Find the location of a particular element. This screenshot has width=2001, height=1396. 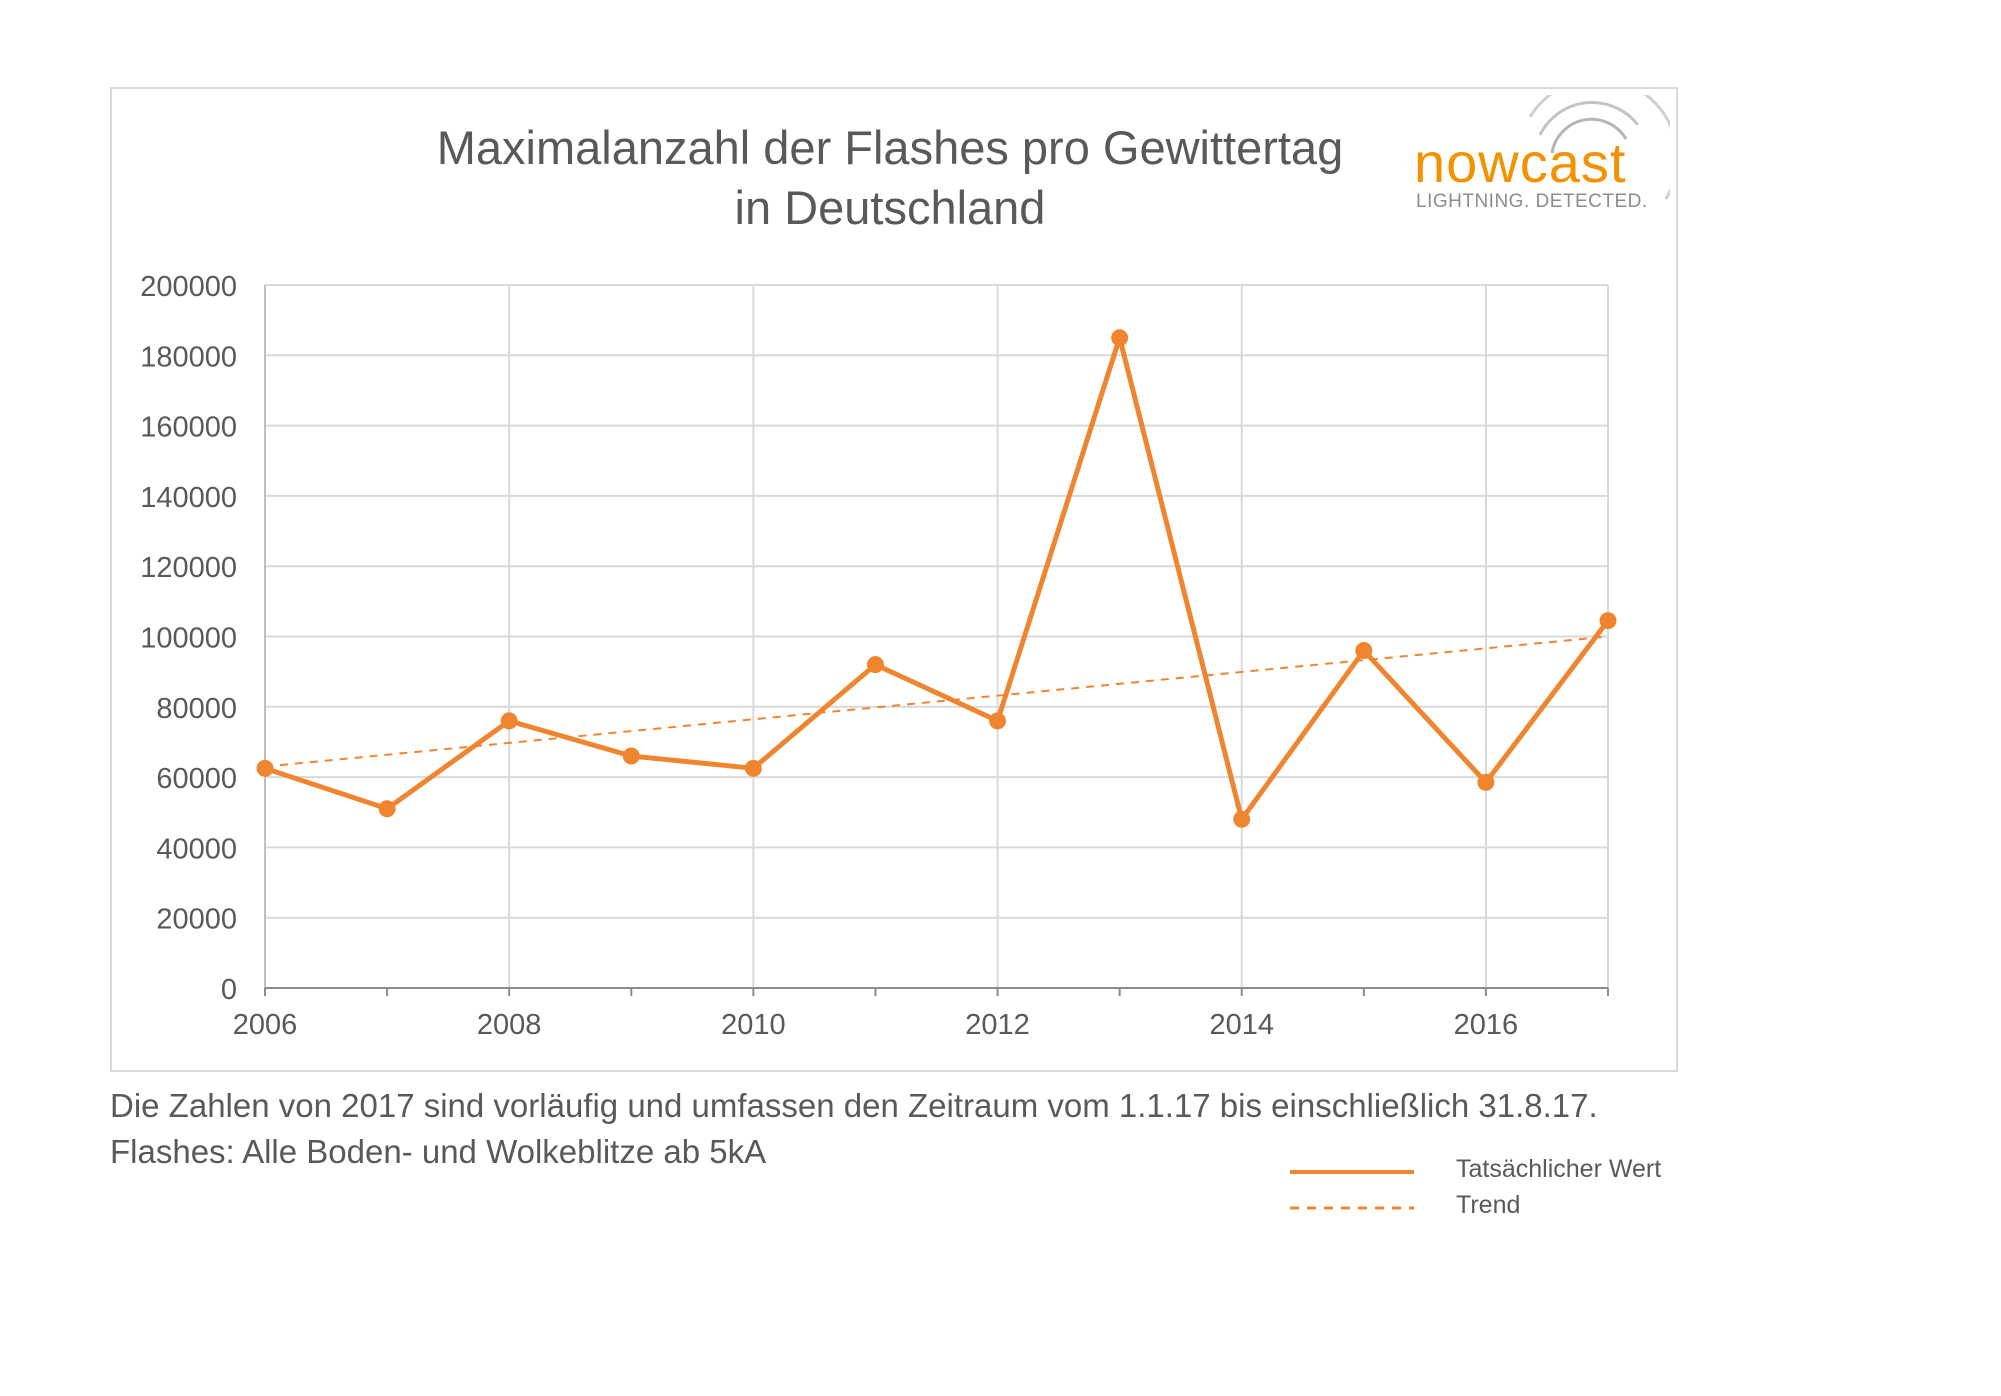

y-tick-label: 100000 is located at coordinates (188, 639).